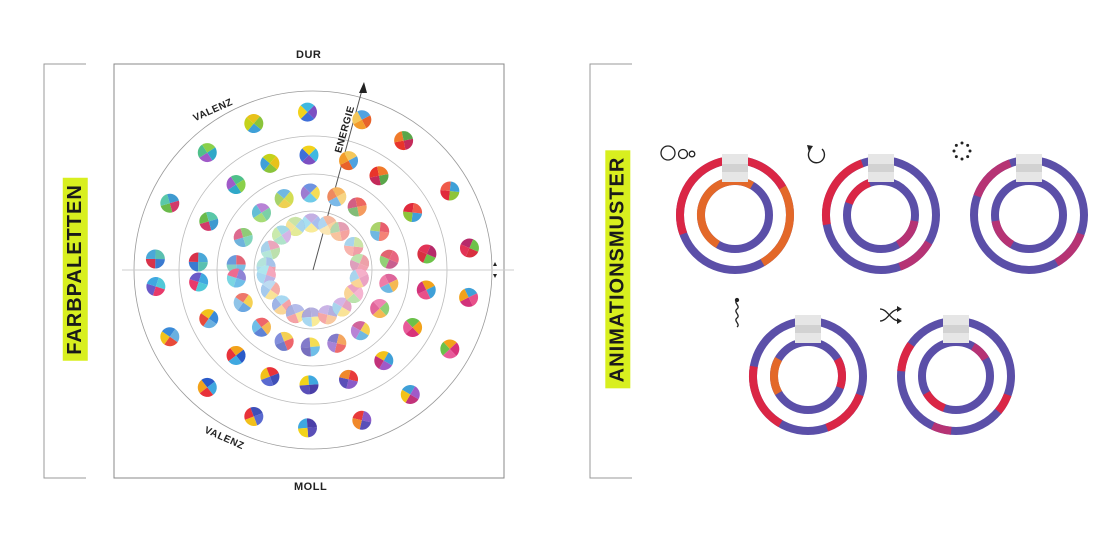 The height and width of the screenshot is (549, 1120). I want to click on moll-label: MOLL, so click(311, 487).